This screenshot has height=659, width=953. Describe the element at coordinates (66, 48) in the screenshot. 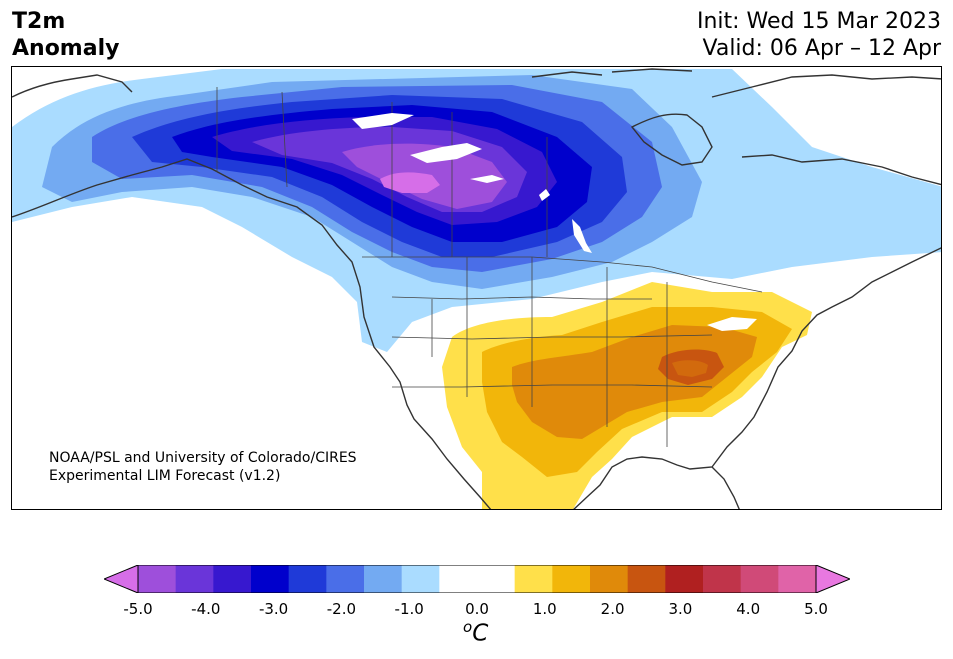

I see `title-line-2: Anomaly` at that location.